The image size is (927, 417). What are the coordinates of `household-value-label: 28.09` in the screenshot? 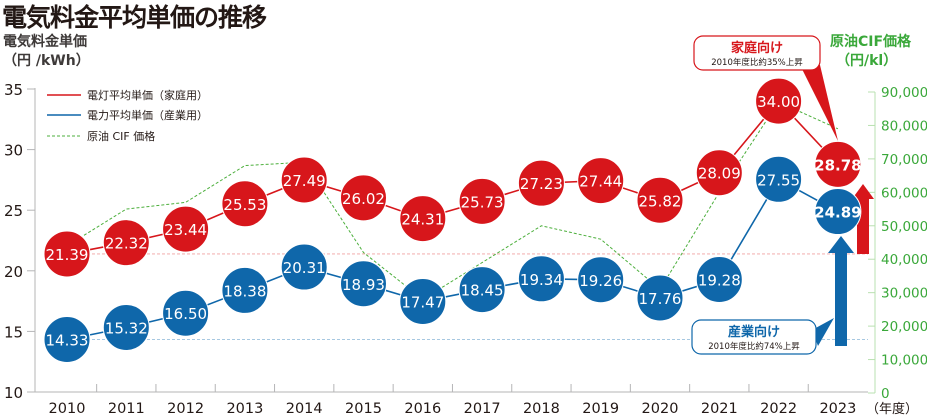 It's located at (719, 174).